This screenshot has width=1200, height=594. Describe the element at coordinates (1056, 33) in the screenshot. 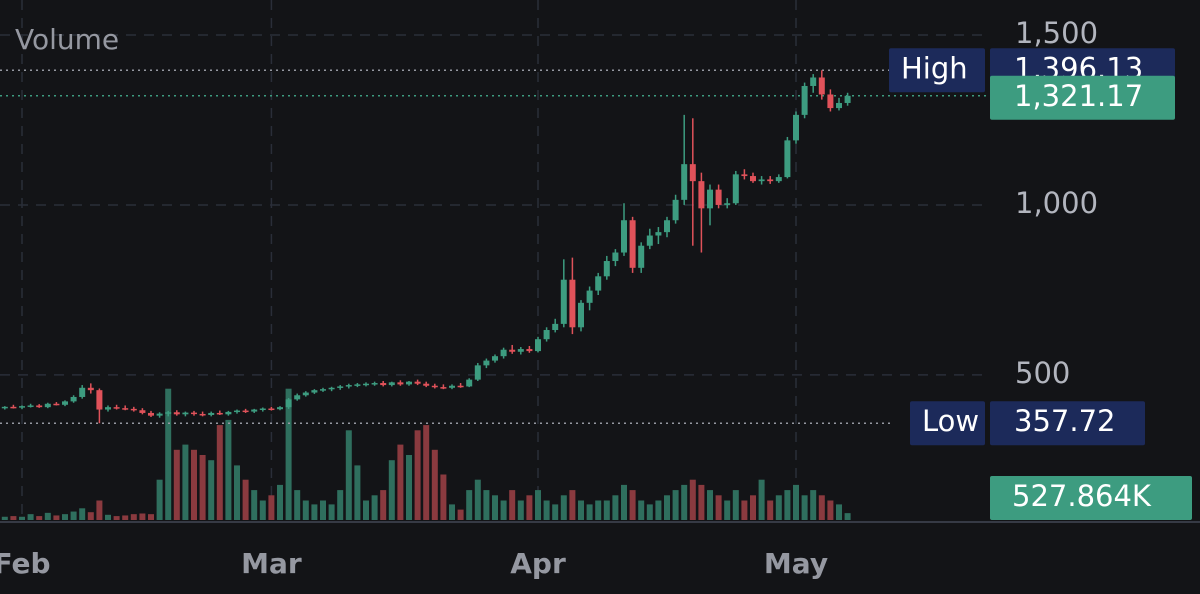

I see `y-tick-label: 1,500` at that location.